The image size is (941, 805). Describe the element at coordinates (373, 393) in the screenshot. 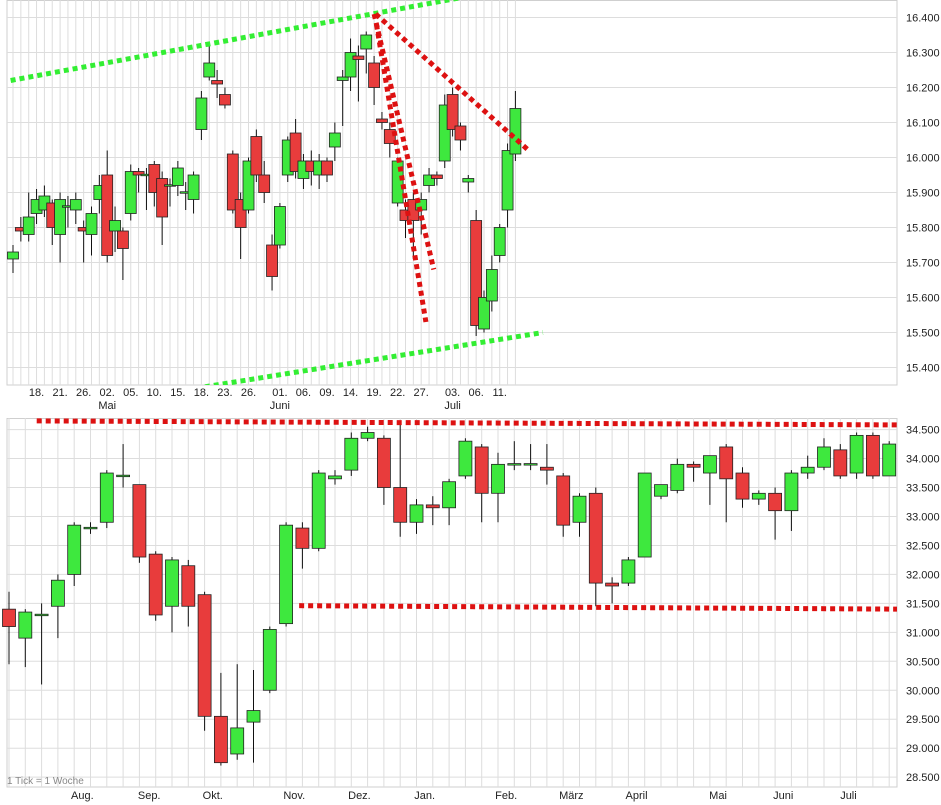

I see `daily-x-tick-label: 19.` at that location.